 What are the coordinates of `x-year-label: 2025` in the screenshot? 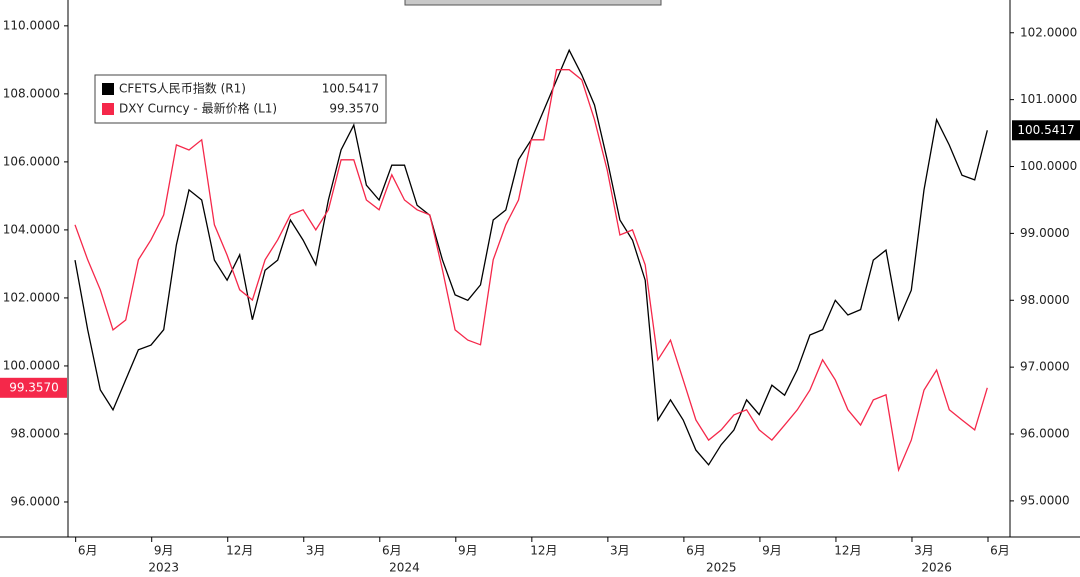 It's located at (721, 568).